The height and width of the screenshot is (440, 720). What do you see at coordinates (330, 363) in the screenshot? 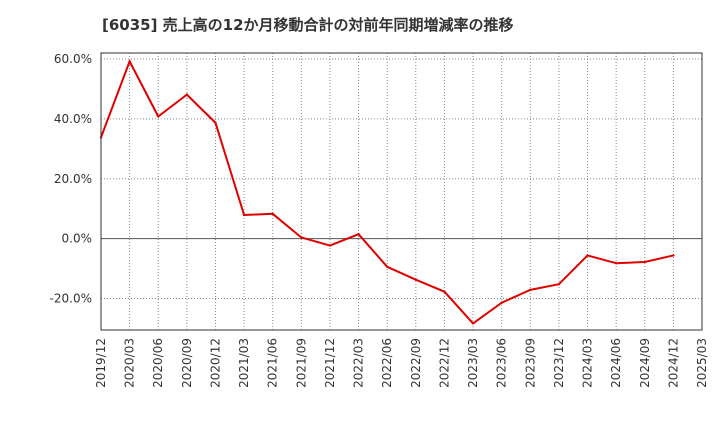
I see `x-tick-label: 2021/12` at bounding box center [330, 363].